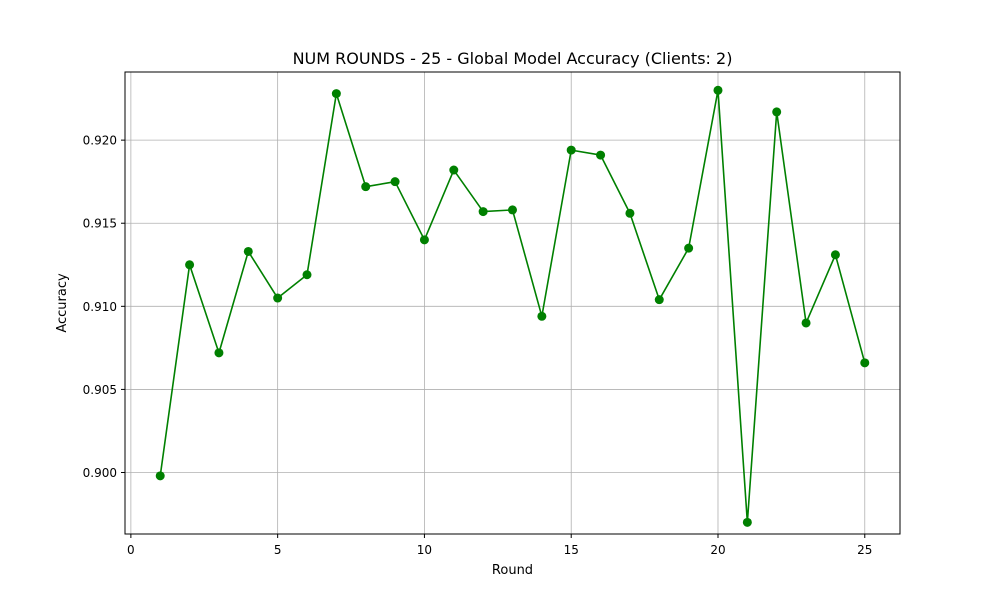 The image size is (1000, 600). I want to click on x-tick-label: 25, so click(864, 550).